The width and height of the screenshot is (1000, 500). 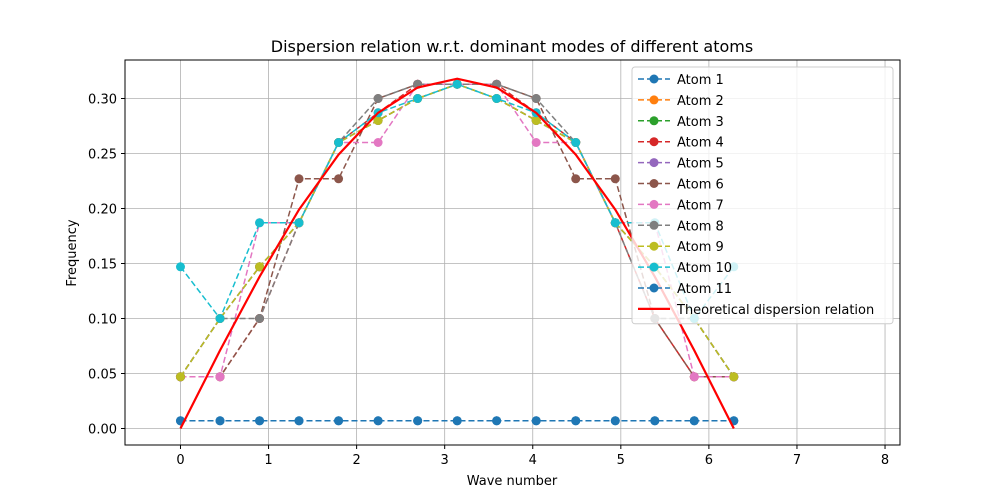 I want to click on legend-item: Atom 2, so click(x=681, y=101).